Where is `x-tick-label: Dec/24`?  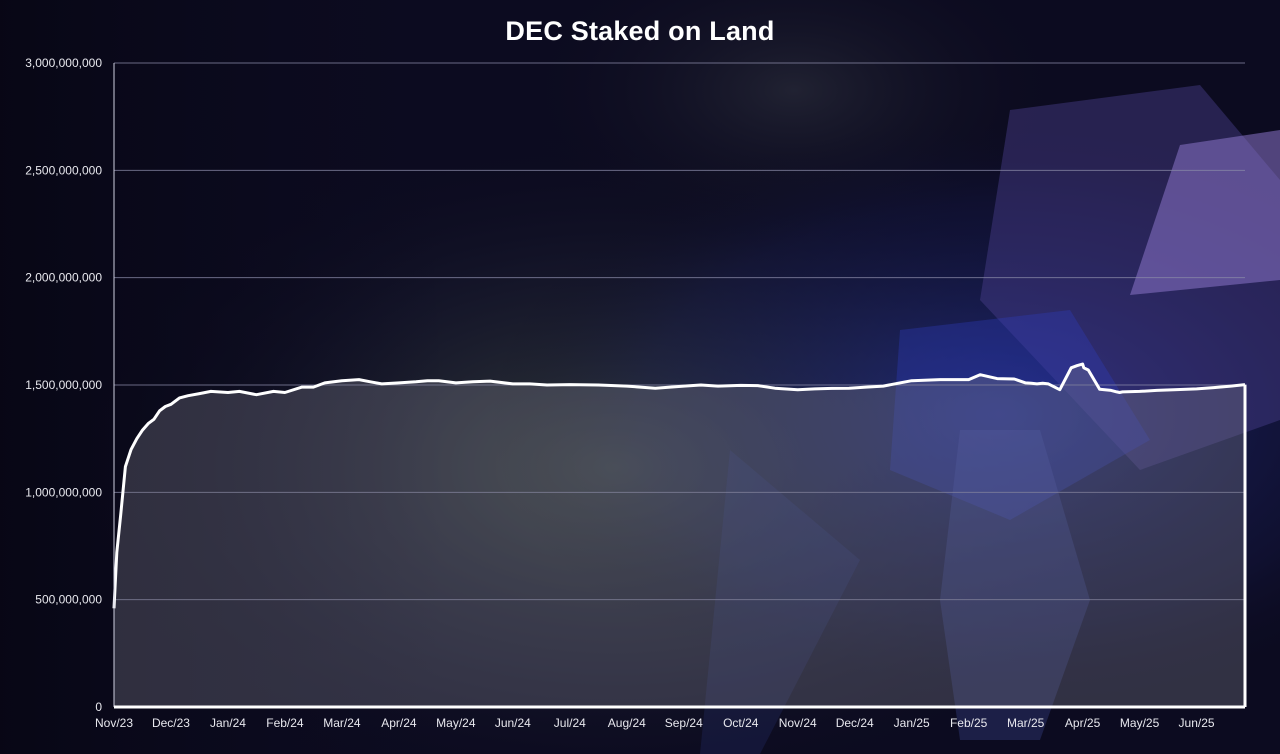 x-tick-label: Dec/24 is located at coordinates (855, 723).